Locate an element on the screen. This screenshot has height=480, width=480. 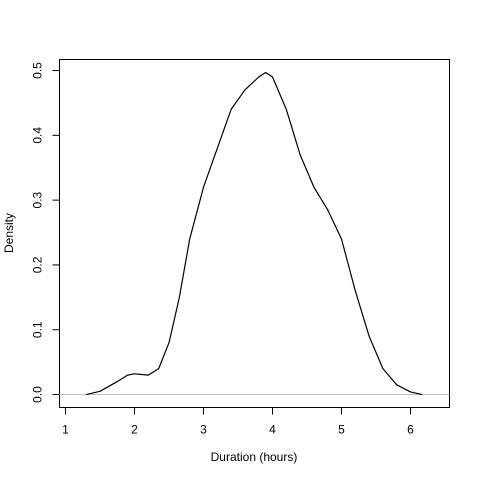
y-axis-label: Density is located at coordinates (9, 233).